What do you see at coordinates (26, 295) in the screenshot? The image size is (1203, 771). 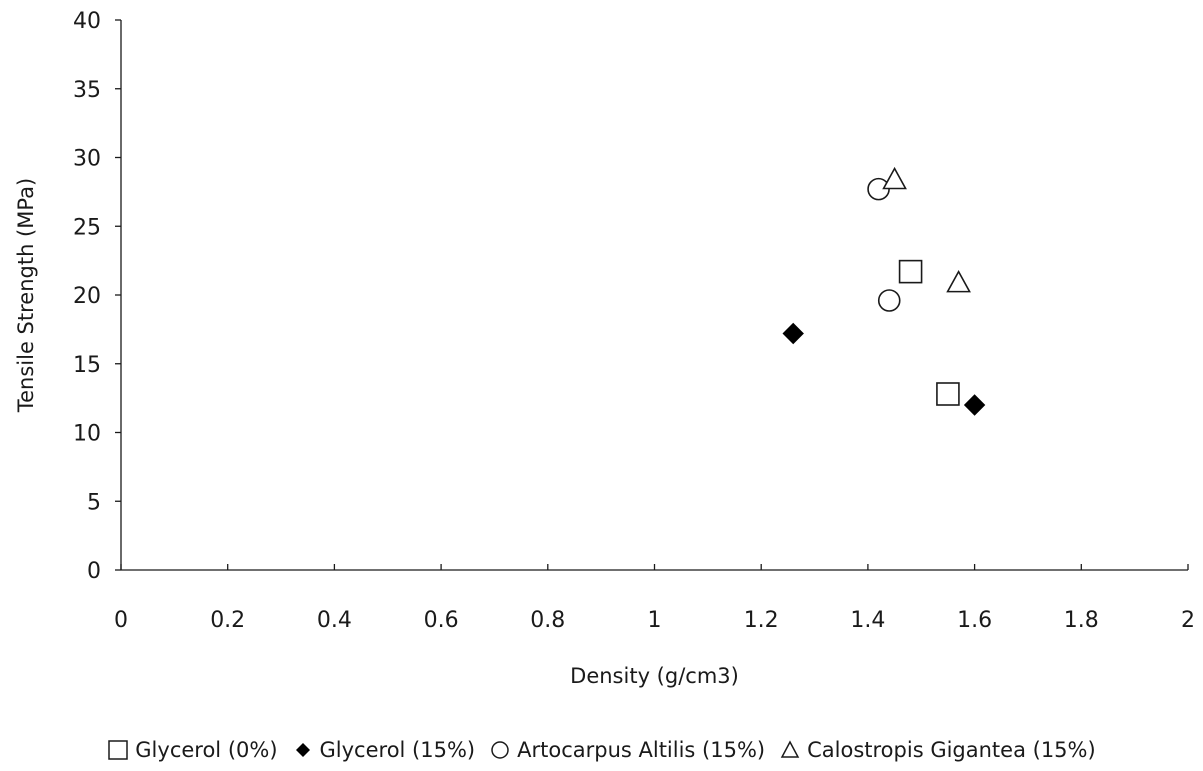 I see `y-axis-title: Tensile Strength (MPa)` at bounding box center [26, 295].